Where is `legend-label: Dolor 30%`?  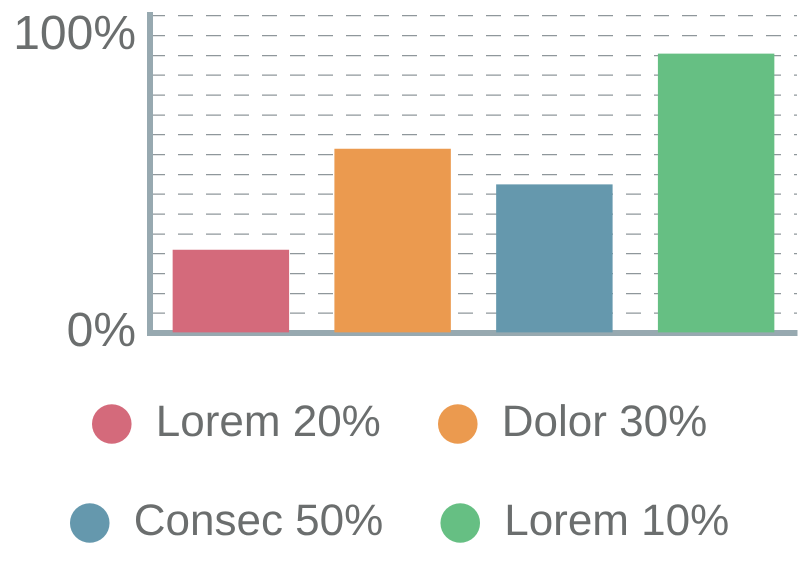
legend-label: Dolor 30% is located at coordinates (605, 421).